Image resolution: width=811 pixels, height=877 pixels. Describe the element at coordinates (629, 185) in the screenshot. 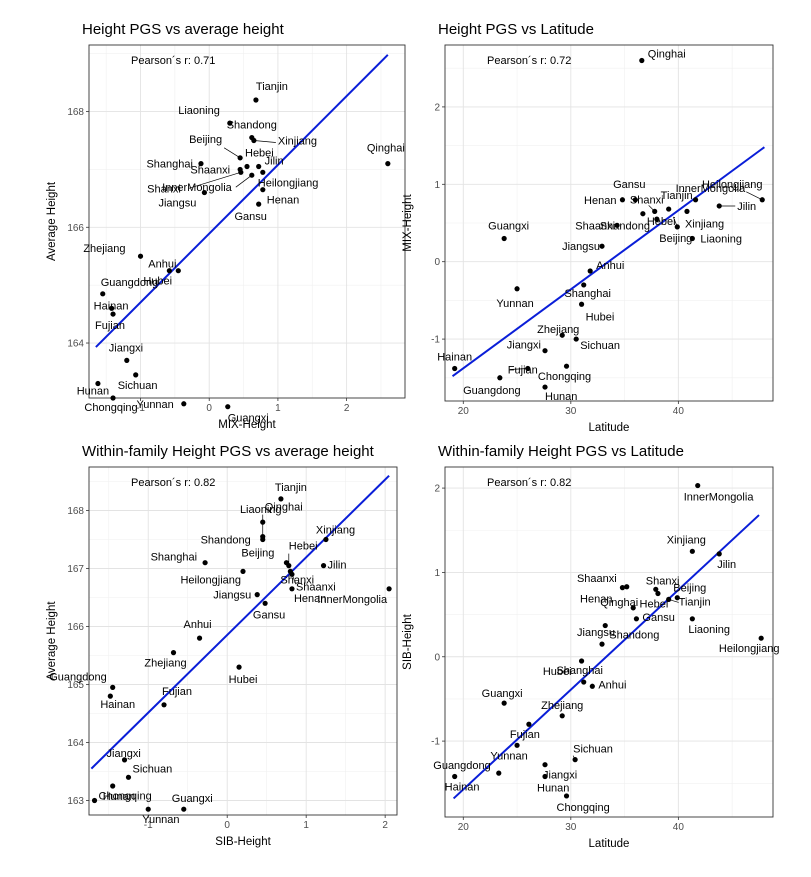

I see `point-label-gansu: Gansu` at that location.